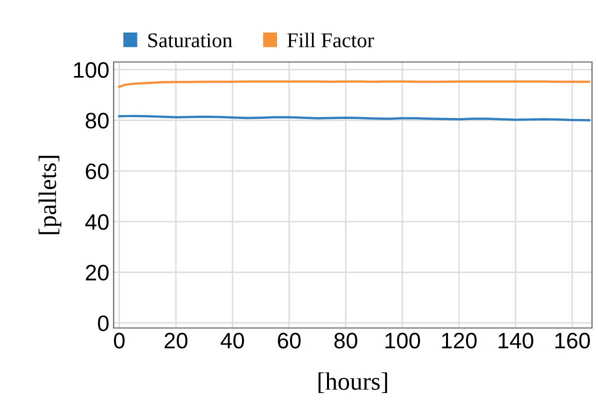 The image size is (598, 400). I want to click on x-tick-label: 140, so click(516, 340).